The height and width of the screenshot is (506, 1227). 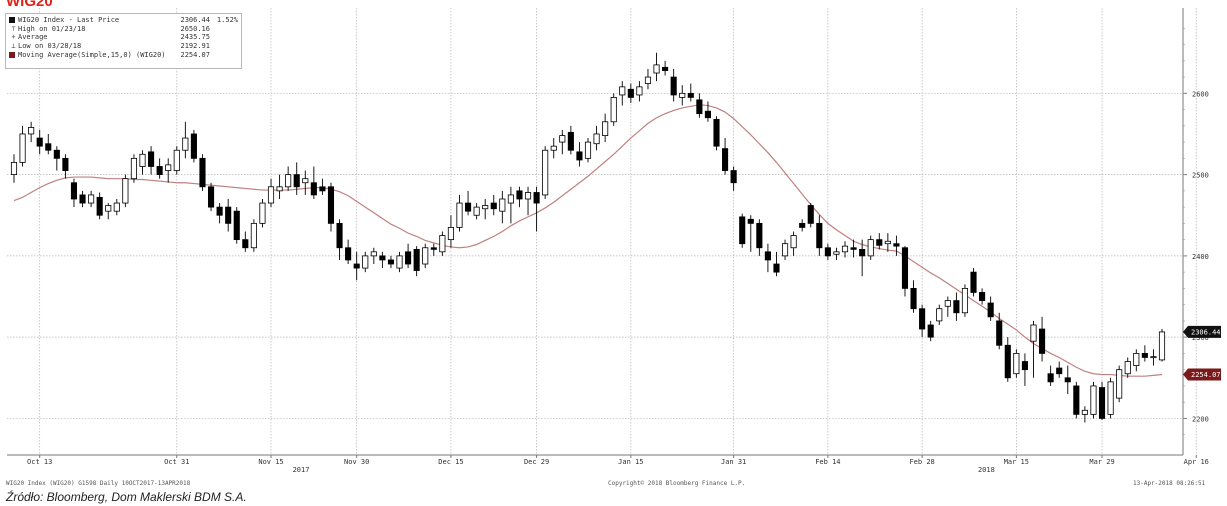 What do you see at coordinates (39, 462) in the screenshot?
I see `x-tick-label: Oct 13` at bounding box center [39, 462].